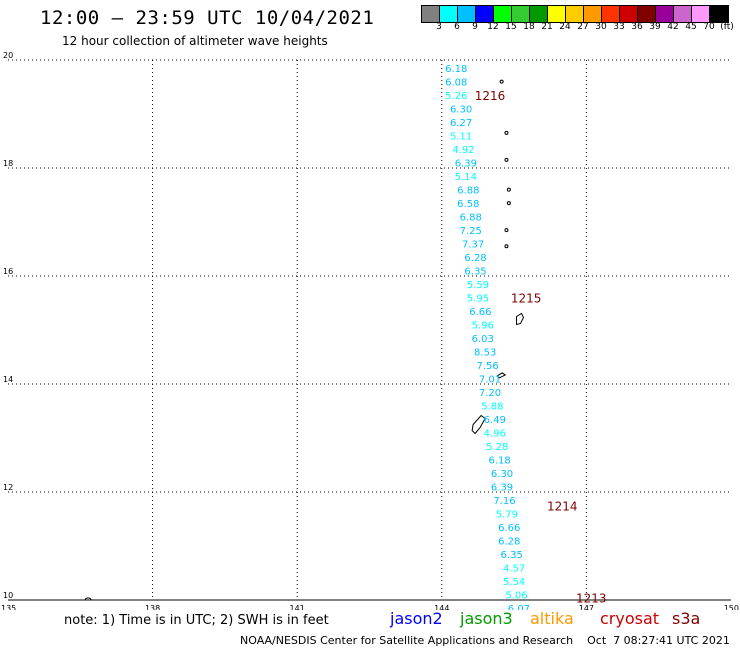  What do you see at coordinates (583, 27) in the screenshot?
I see `legend-label: 27` at bounding box center [583, 27].